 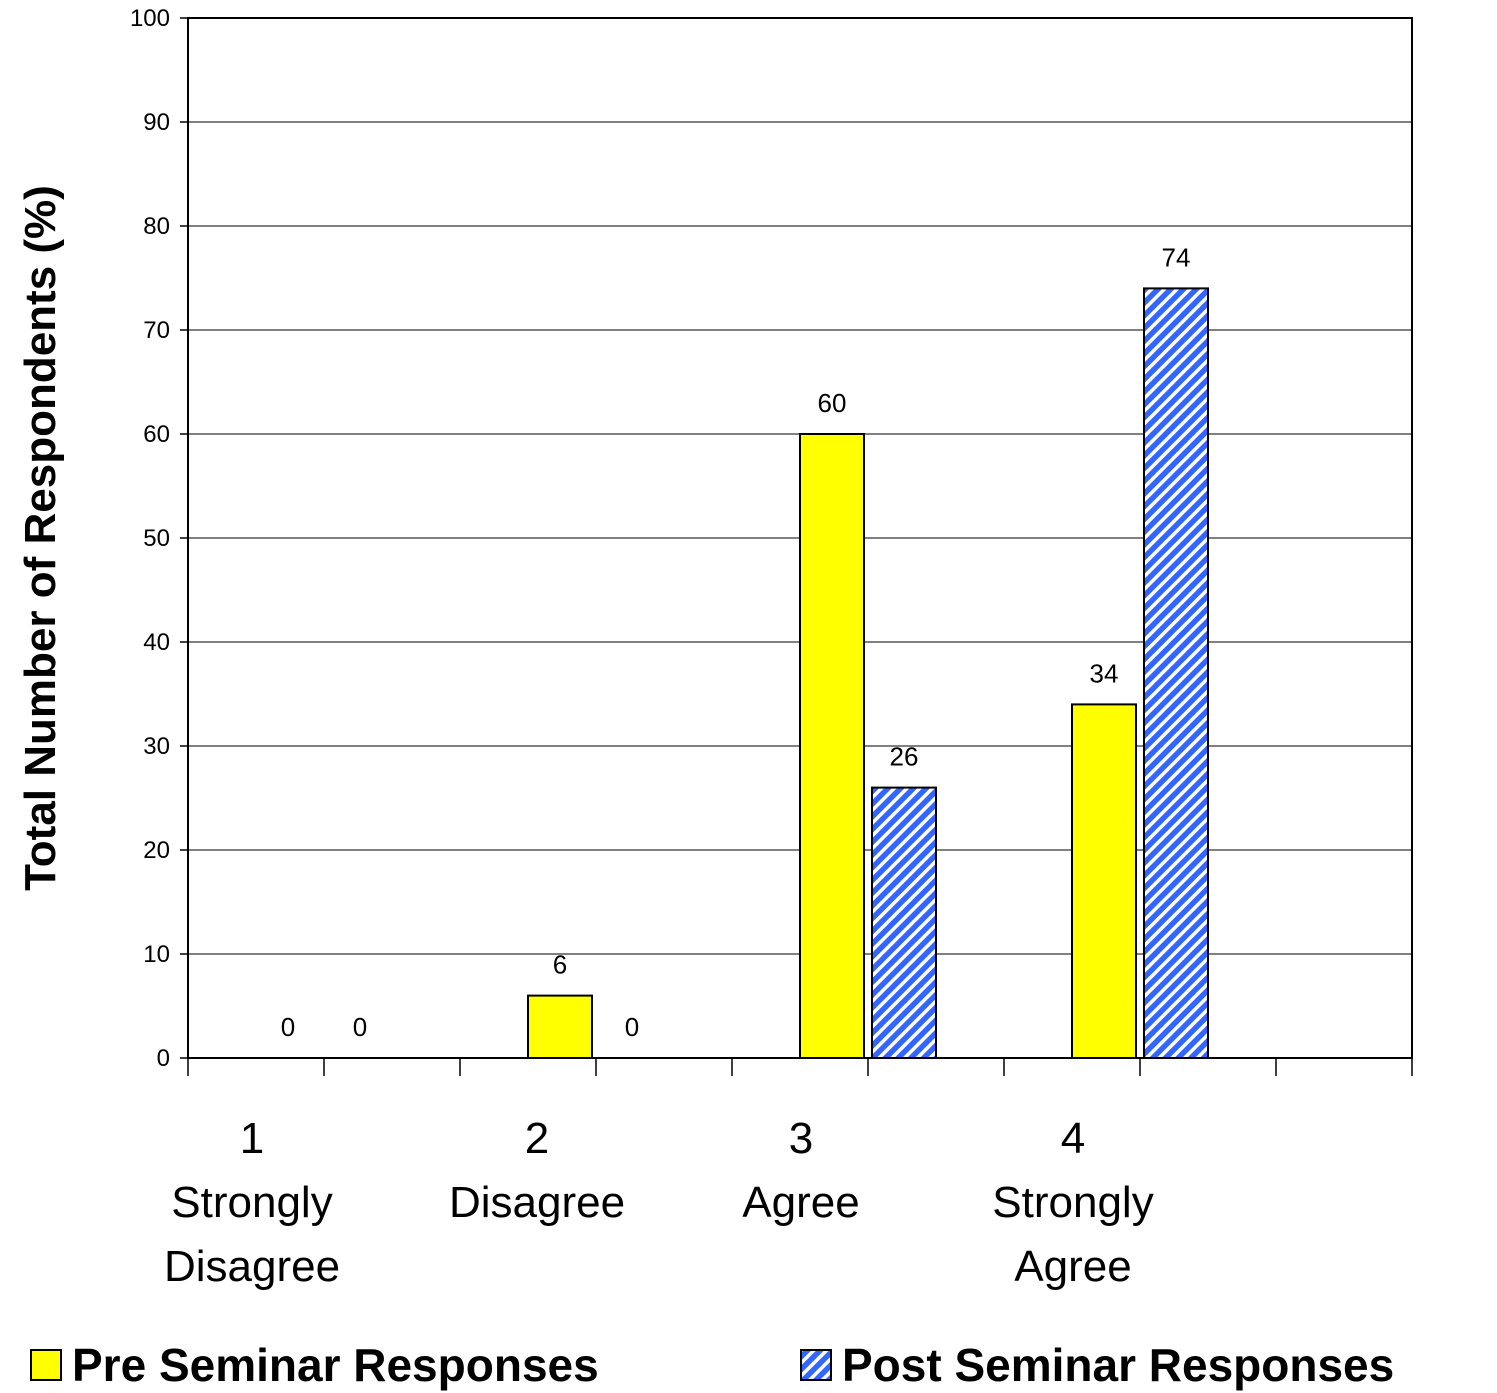 I want to click on y-tick-label: 100, so click(x=150, y=18).